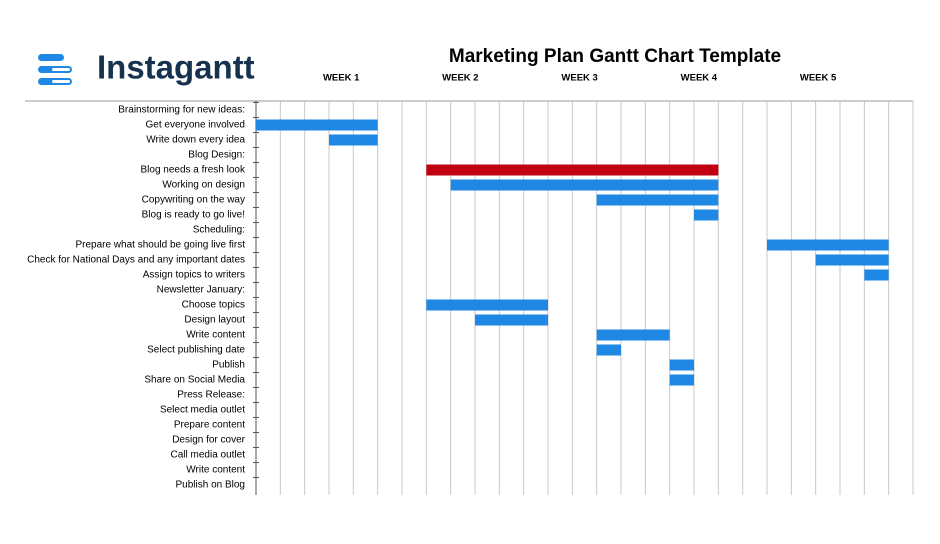 The image size is (940, 544). Describe the element at coordinates (211, 485) in the screenshot. I see `task-label: Publish on Blog` at that location.